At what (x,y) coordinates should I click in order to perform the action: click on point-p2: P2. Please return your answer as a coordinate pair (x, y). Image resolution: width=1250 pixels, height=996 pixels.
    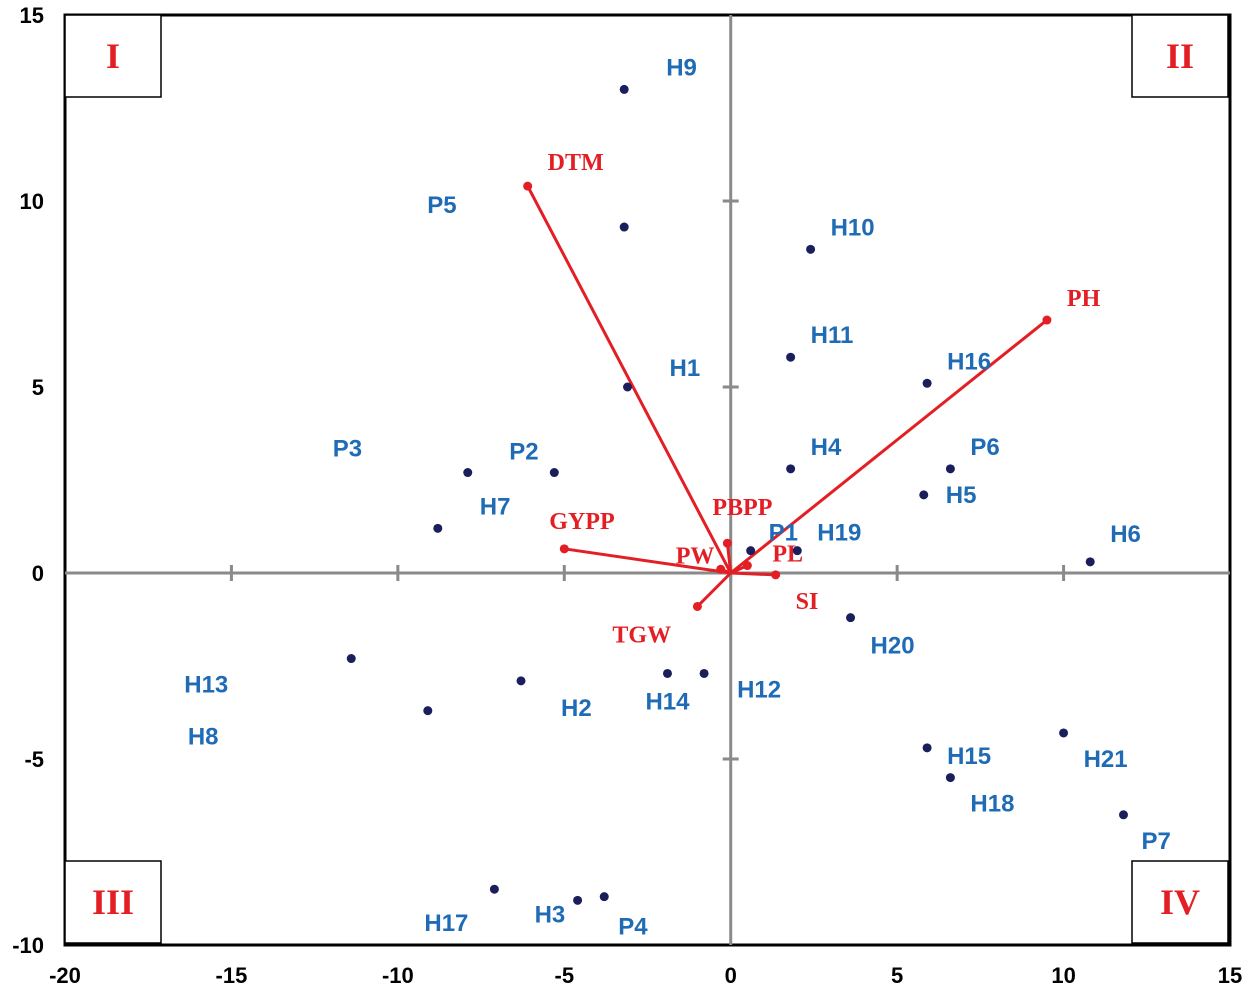
    Looking at the image, I should click on (534, 458).